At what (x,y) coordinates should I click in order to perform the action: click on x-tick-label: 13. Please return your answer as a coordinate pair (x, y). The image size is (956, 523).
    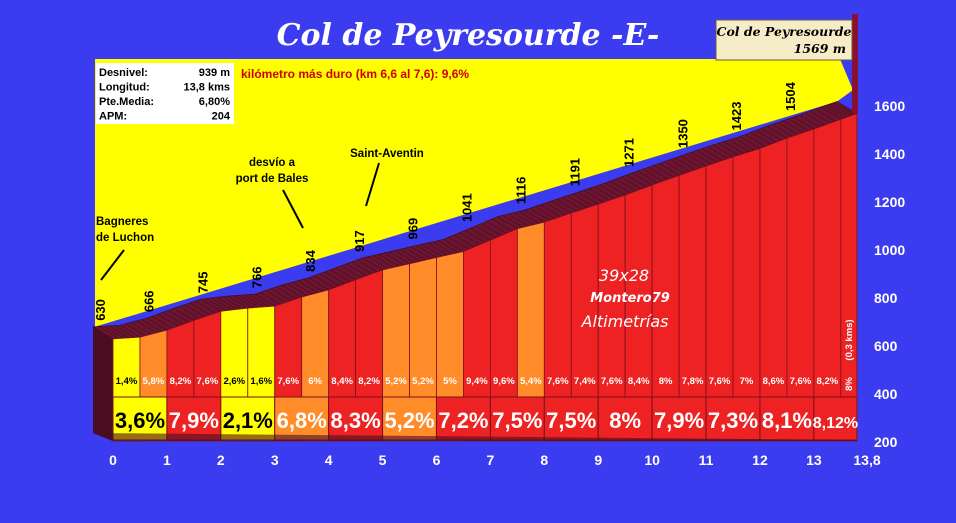
    Looking at the image, I should click on (814, 460).